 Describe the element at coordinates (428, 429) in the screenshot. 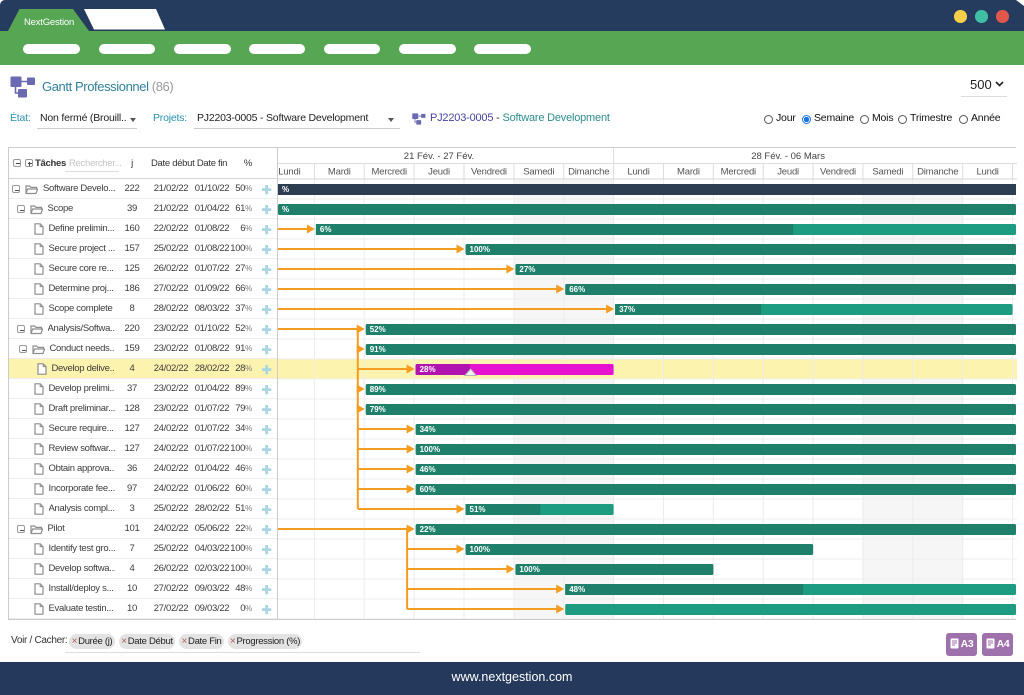

I see `svg-text: 34%` at that location.